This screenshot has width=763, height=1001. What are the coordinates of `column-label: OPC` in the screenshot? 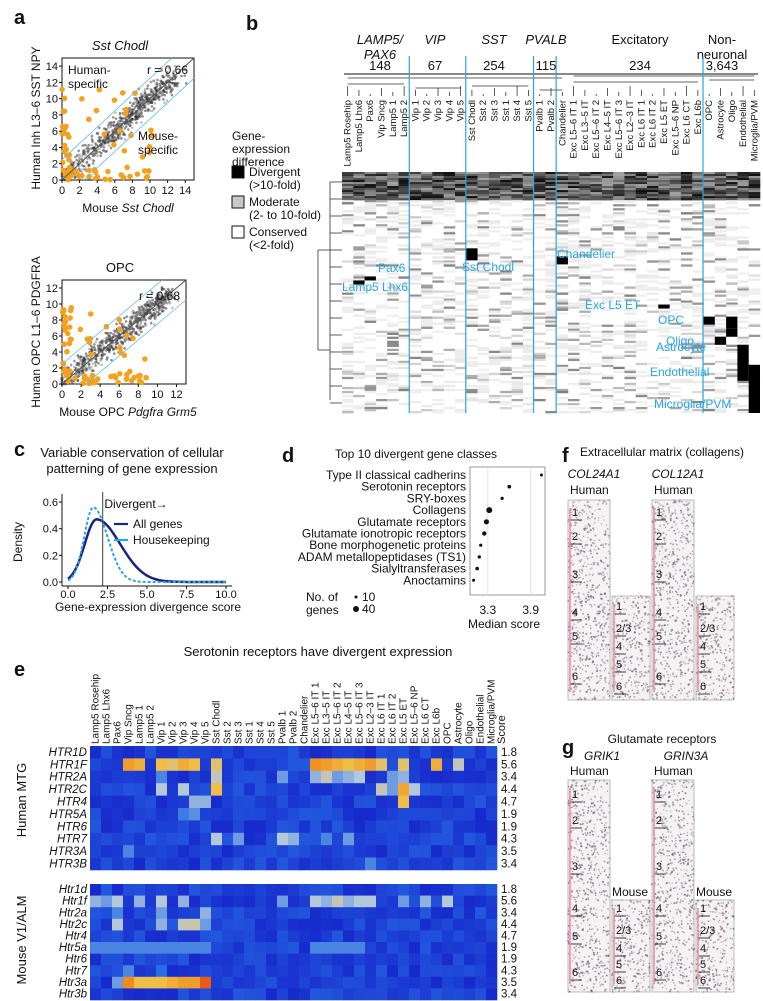 It's located at (709, 110).